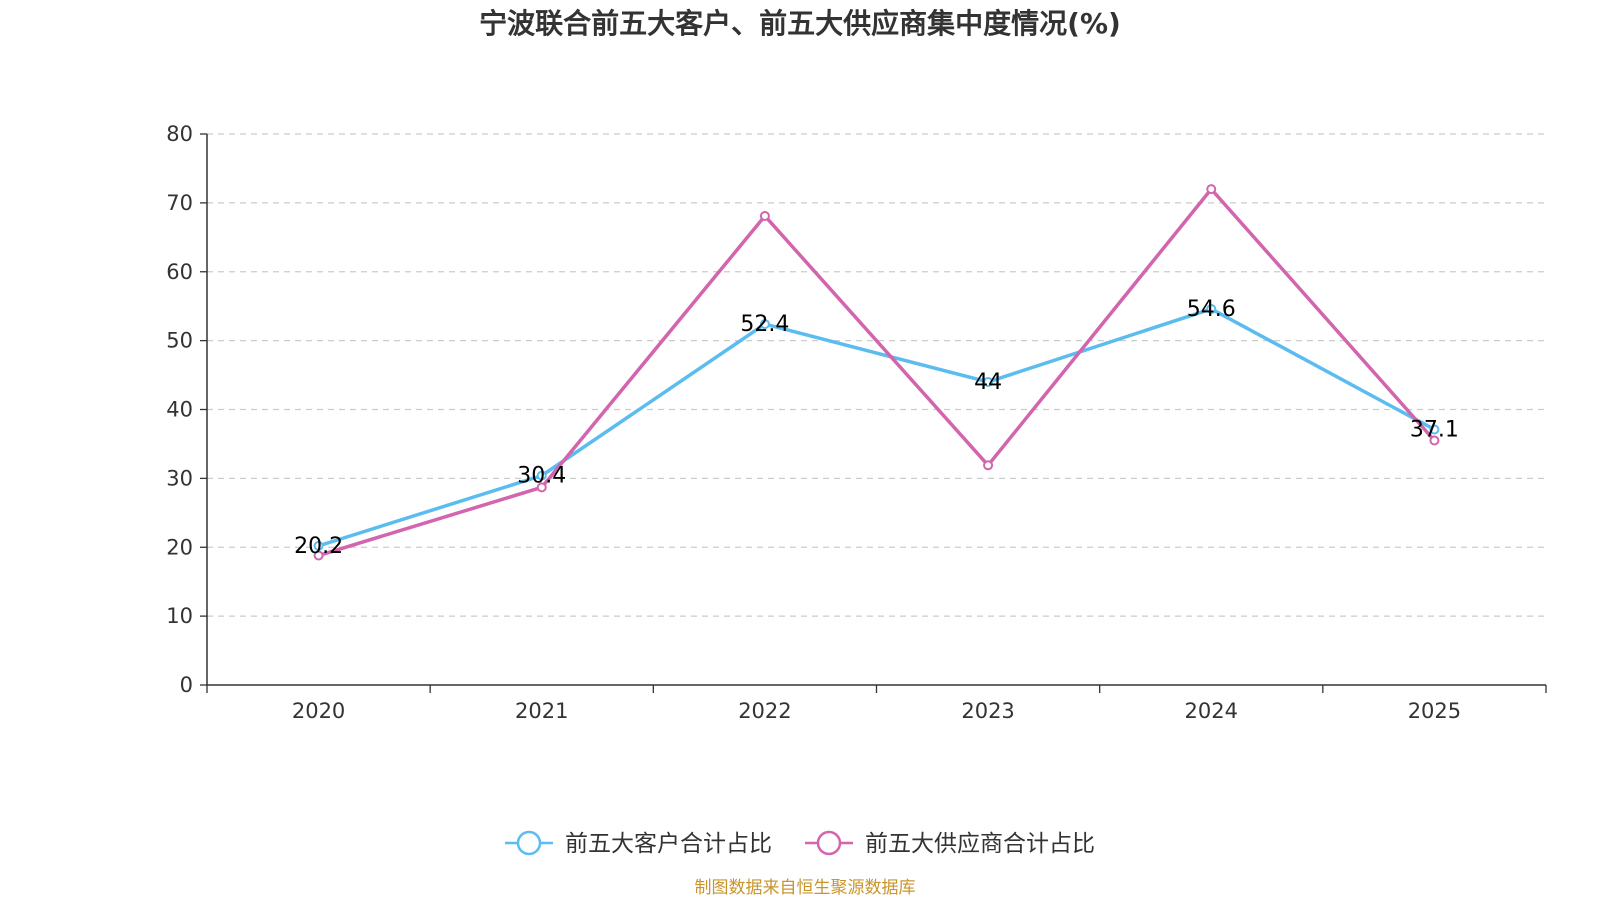  What do you see at coordinates (179, 341) in the screenshot?
I see `y-tick-label: 50` at bounding box center [179, 341].